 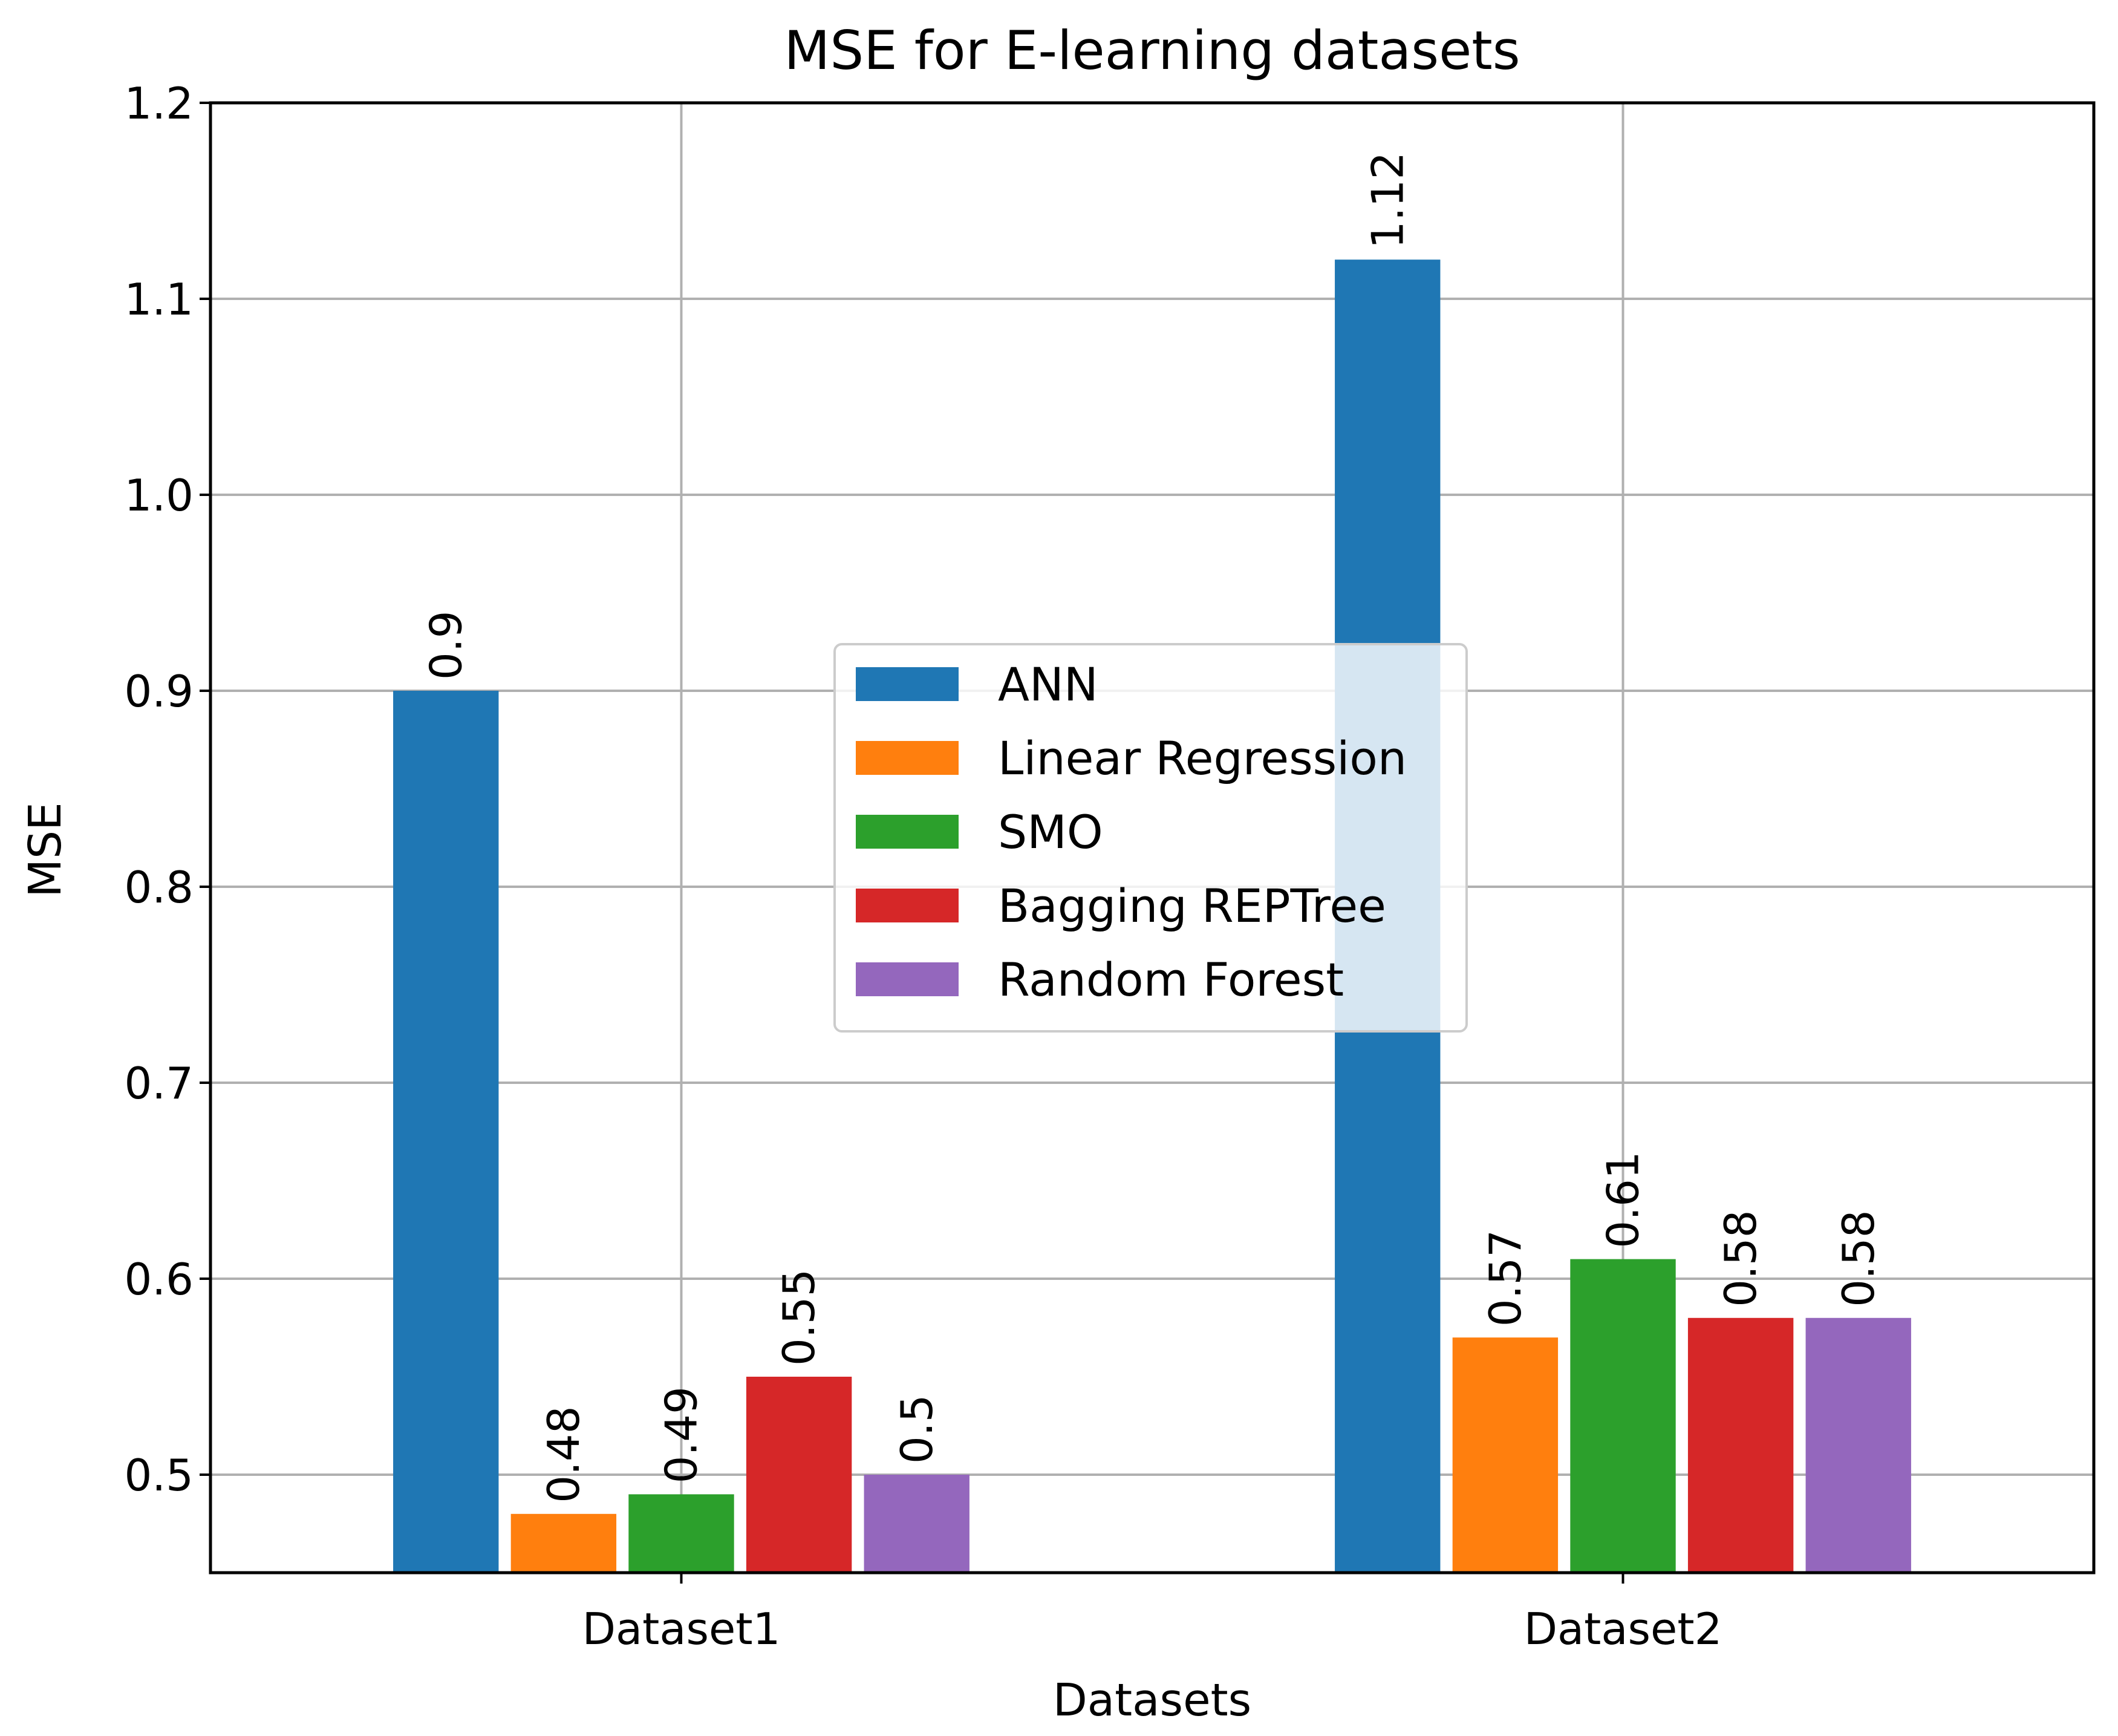 I want to click on bar-value-label: 0.61, so click(x=1623, y=1199).